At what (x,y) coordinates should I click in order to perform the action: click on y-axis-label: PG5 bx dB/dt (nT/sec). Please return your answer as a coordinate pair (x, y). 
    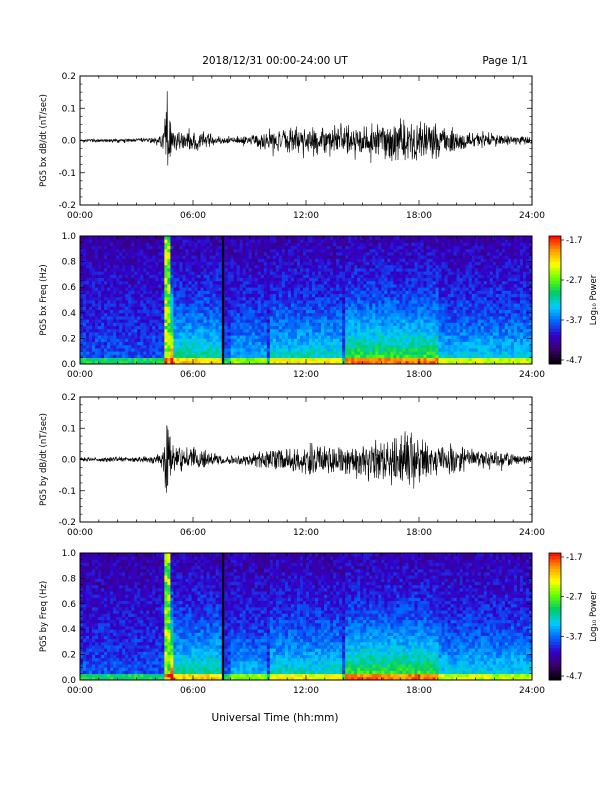
    Looking at the image, I should click on (44, 140).